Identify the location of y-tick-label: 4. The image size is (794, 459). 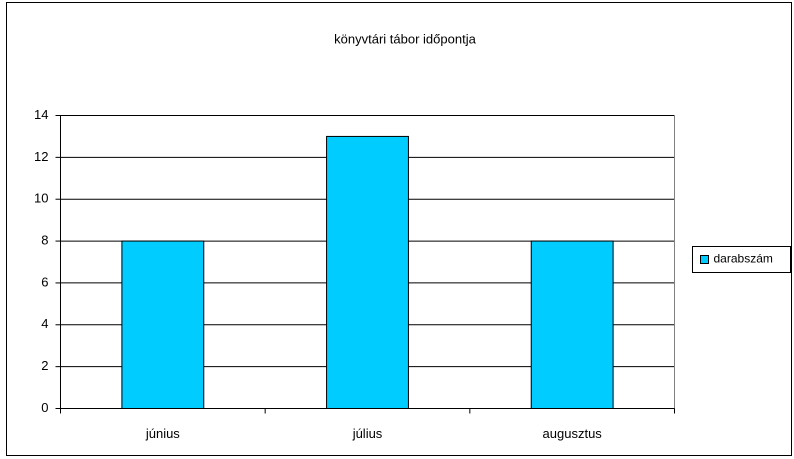
(44, 323).